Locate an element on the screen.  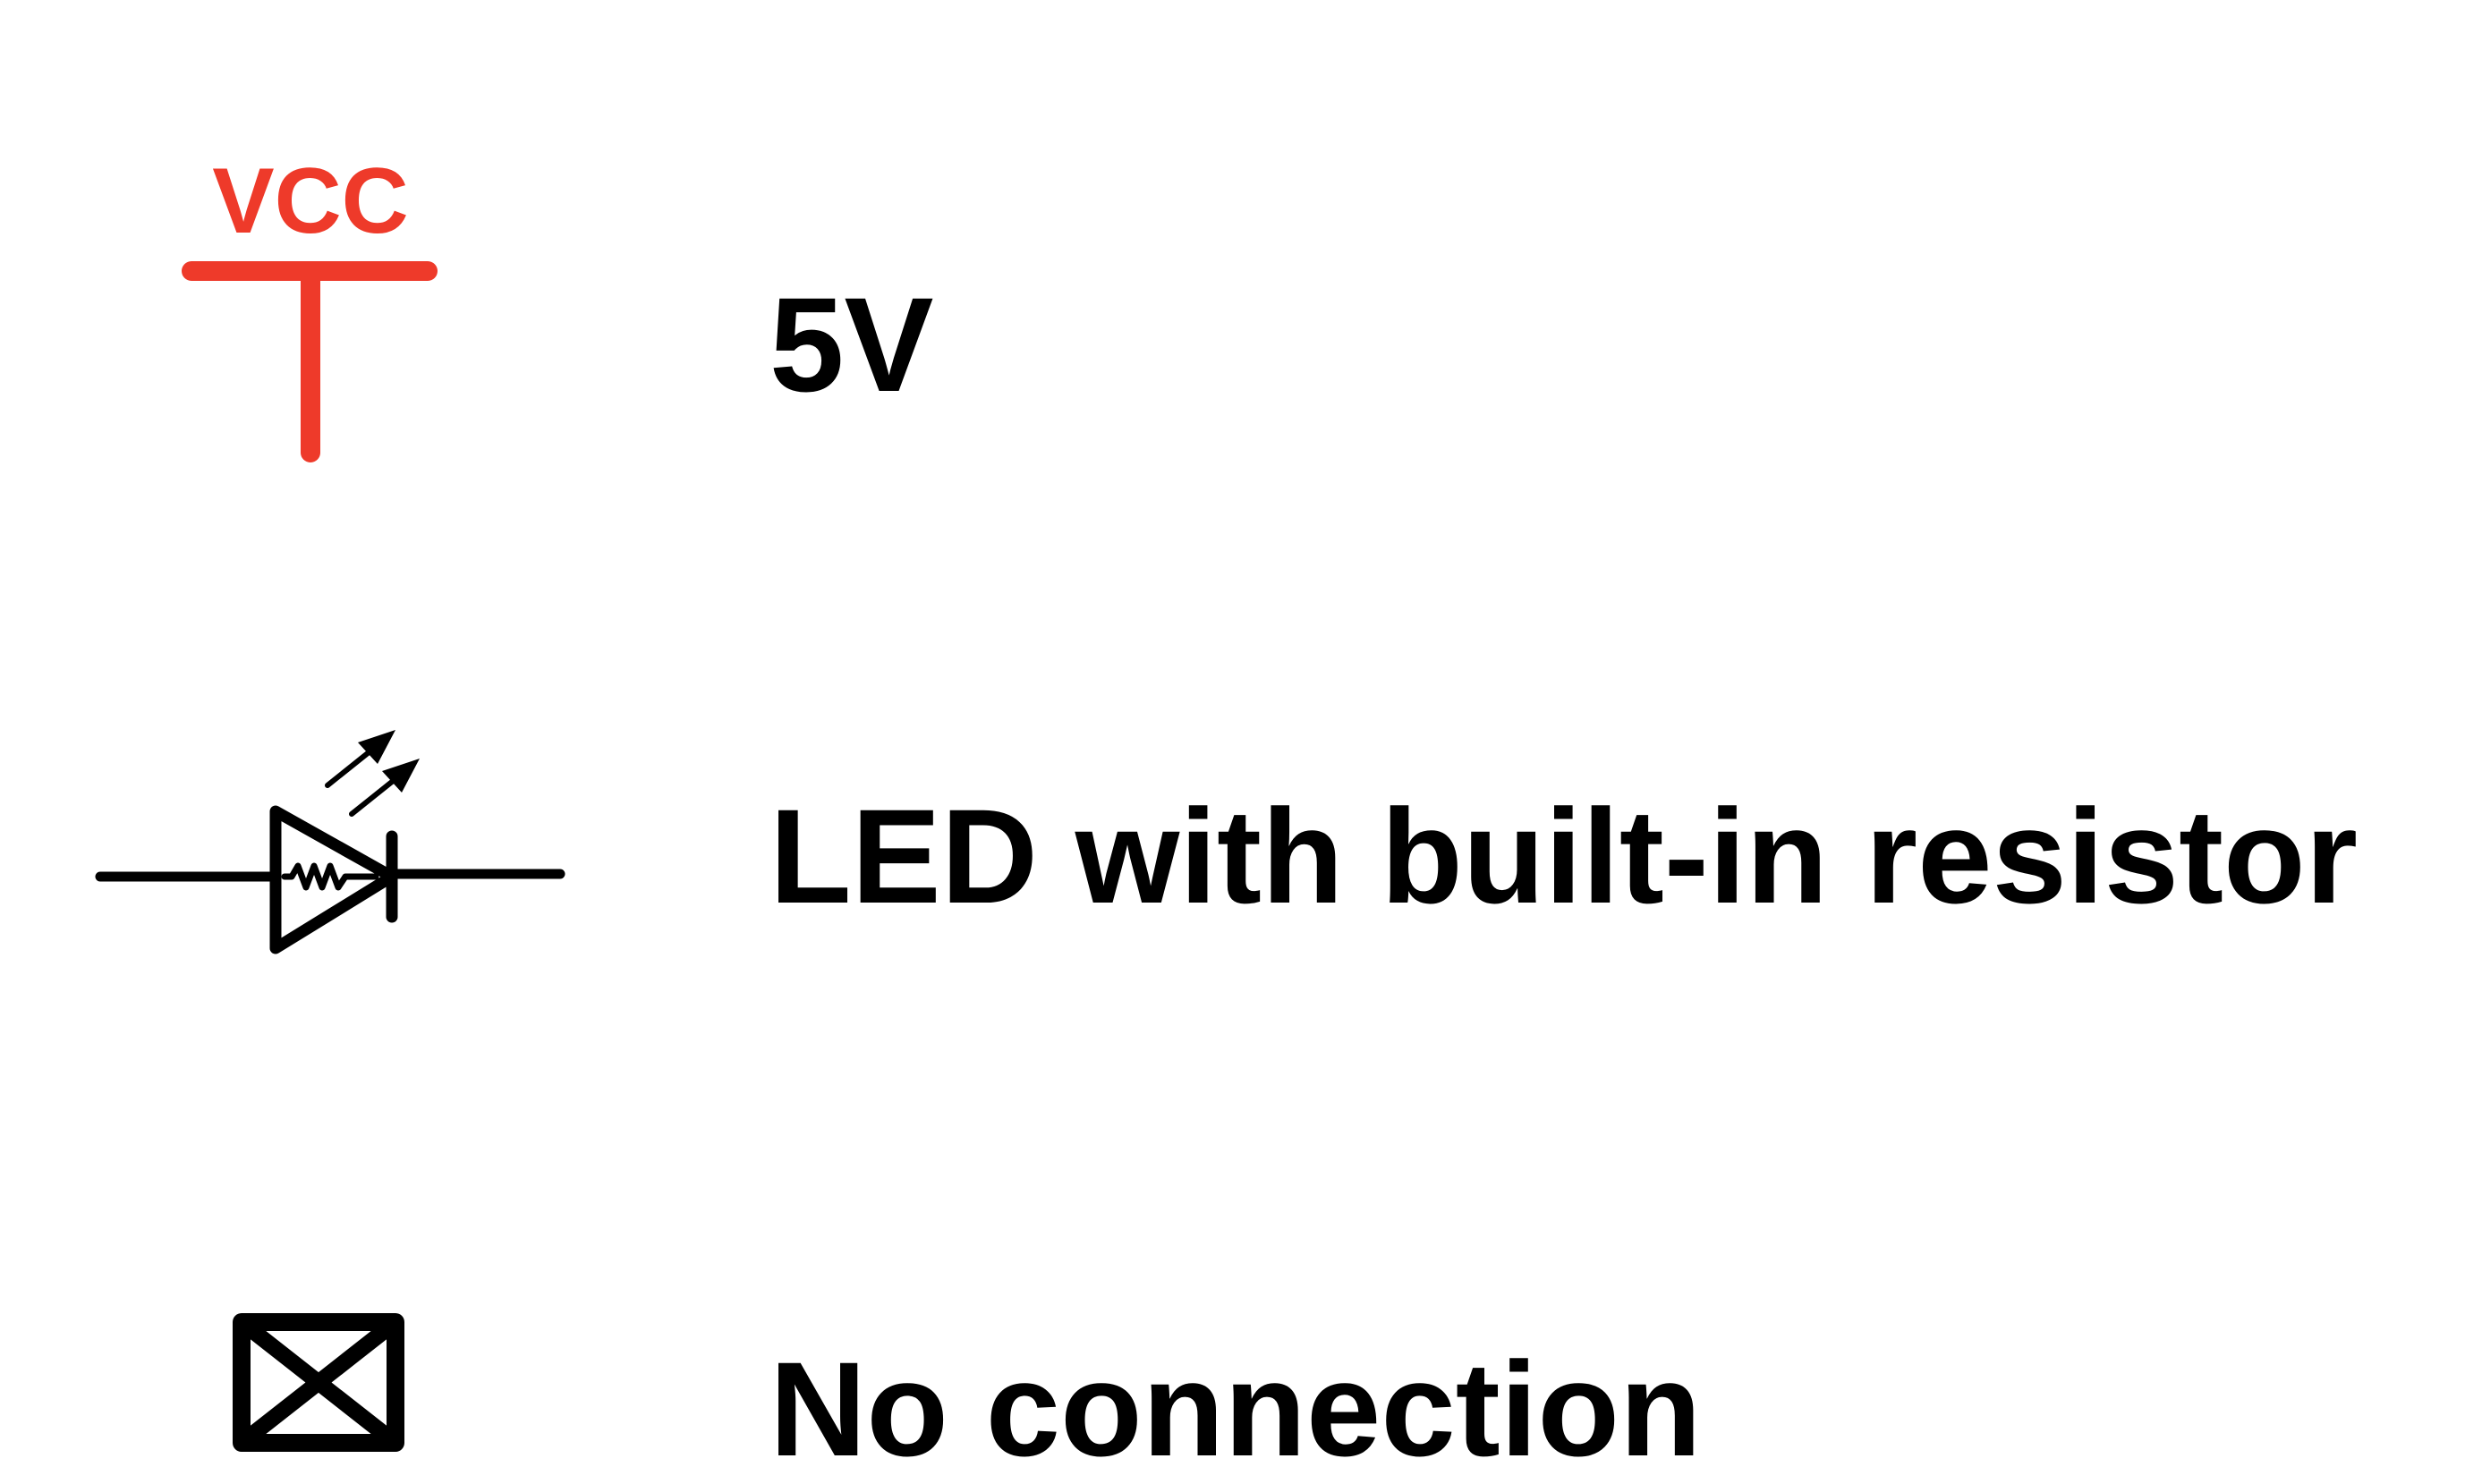
label-5v: 5V is located at coordinates (852, 344).